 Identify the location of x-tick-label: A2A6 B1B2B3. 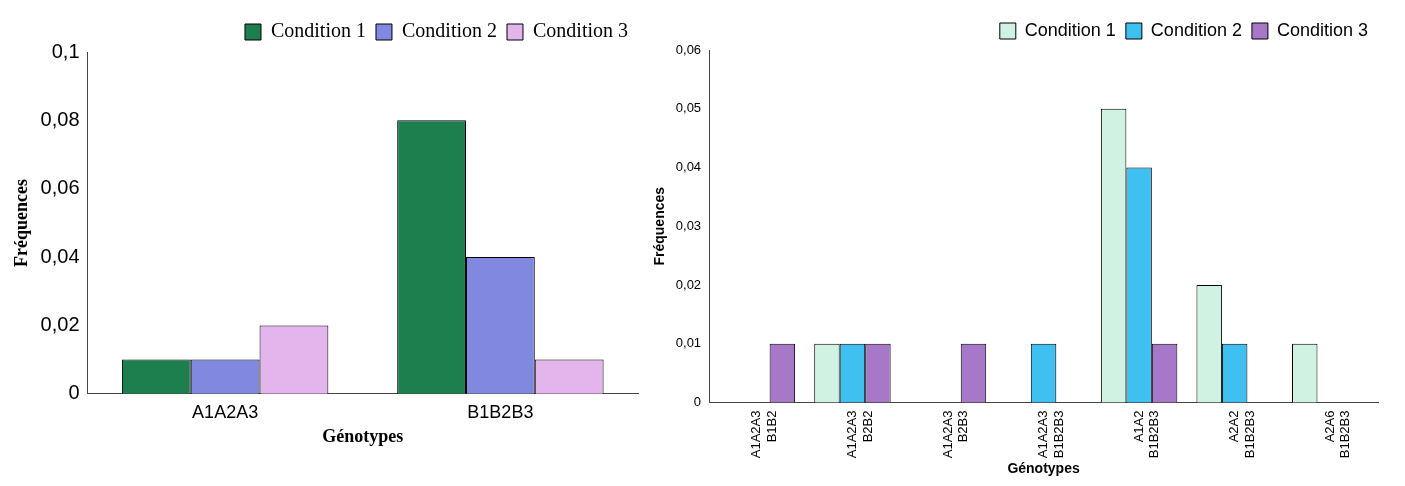
(1337, 434).